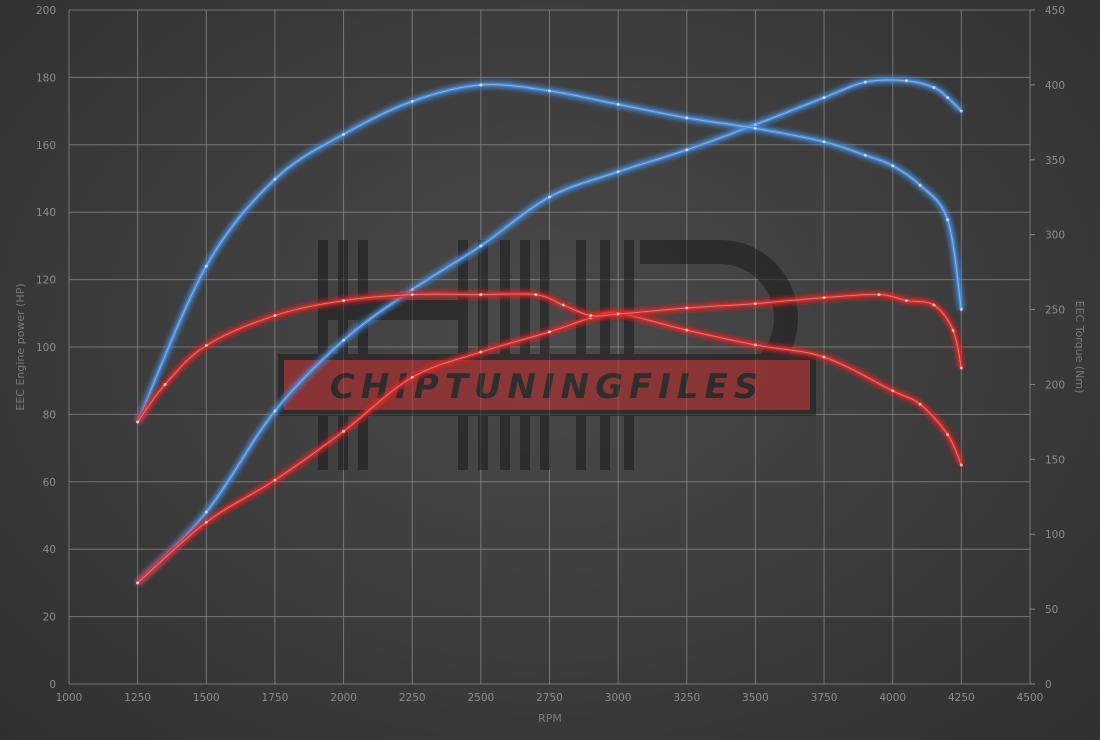  What do you see at coordinates (49, 483) in the screenshot?
I see `y-left-tick-label: 60` at bounding box center [49, 483].